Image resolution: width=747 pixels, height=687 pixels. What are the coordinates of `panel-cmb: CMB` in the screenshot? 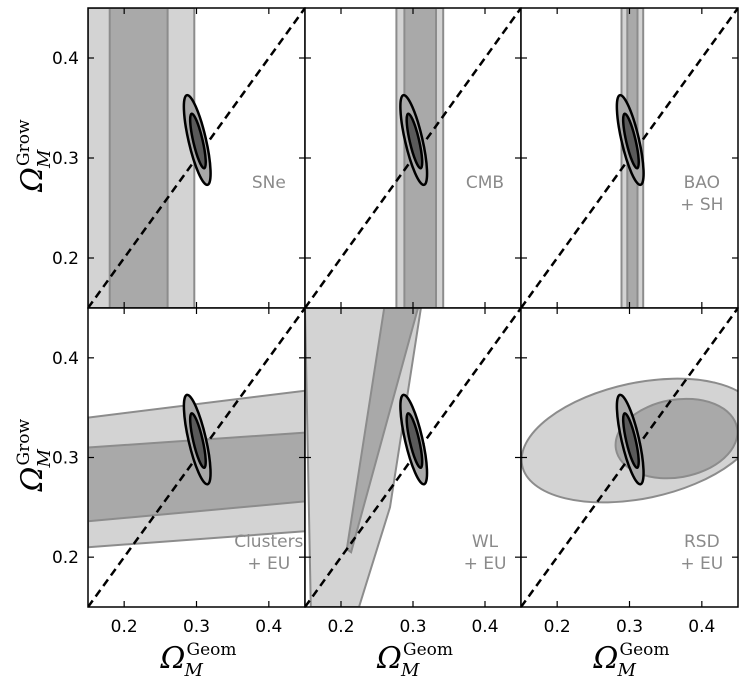 It's located at (413, 158).